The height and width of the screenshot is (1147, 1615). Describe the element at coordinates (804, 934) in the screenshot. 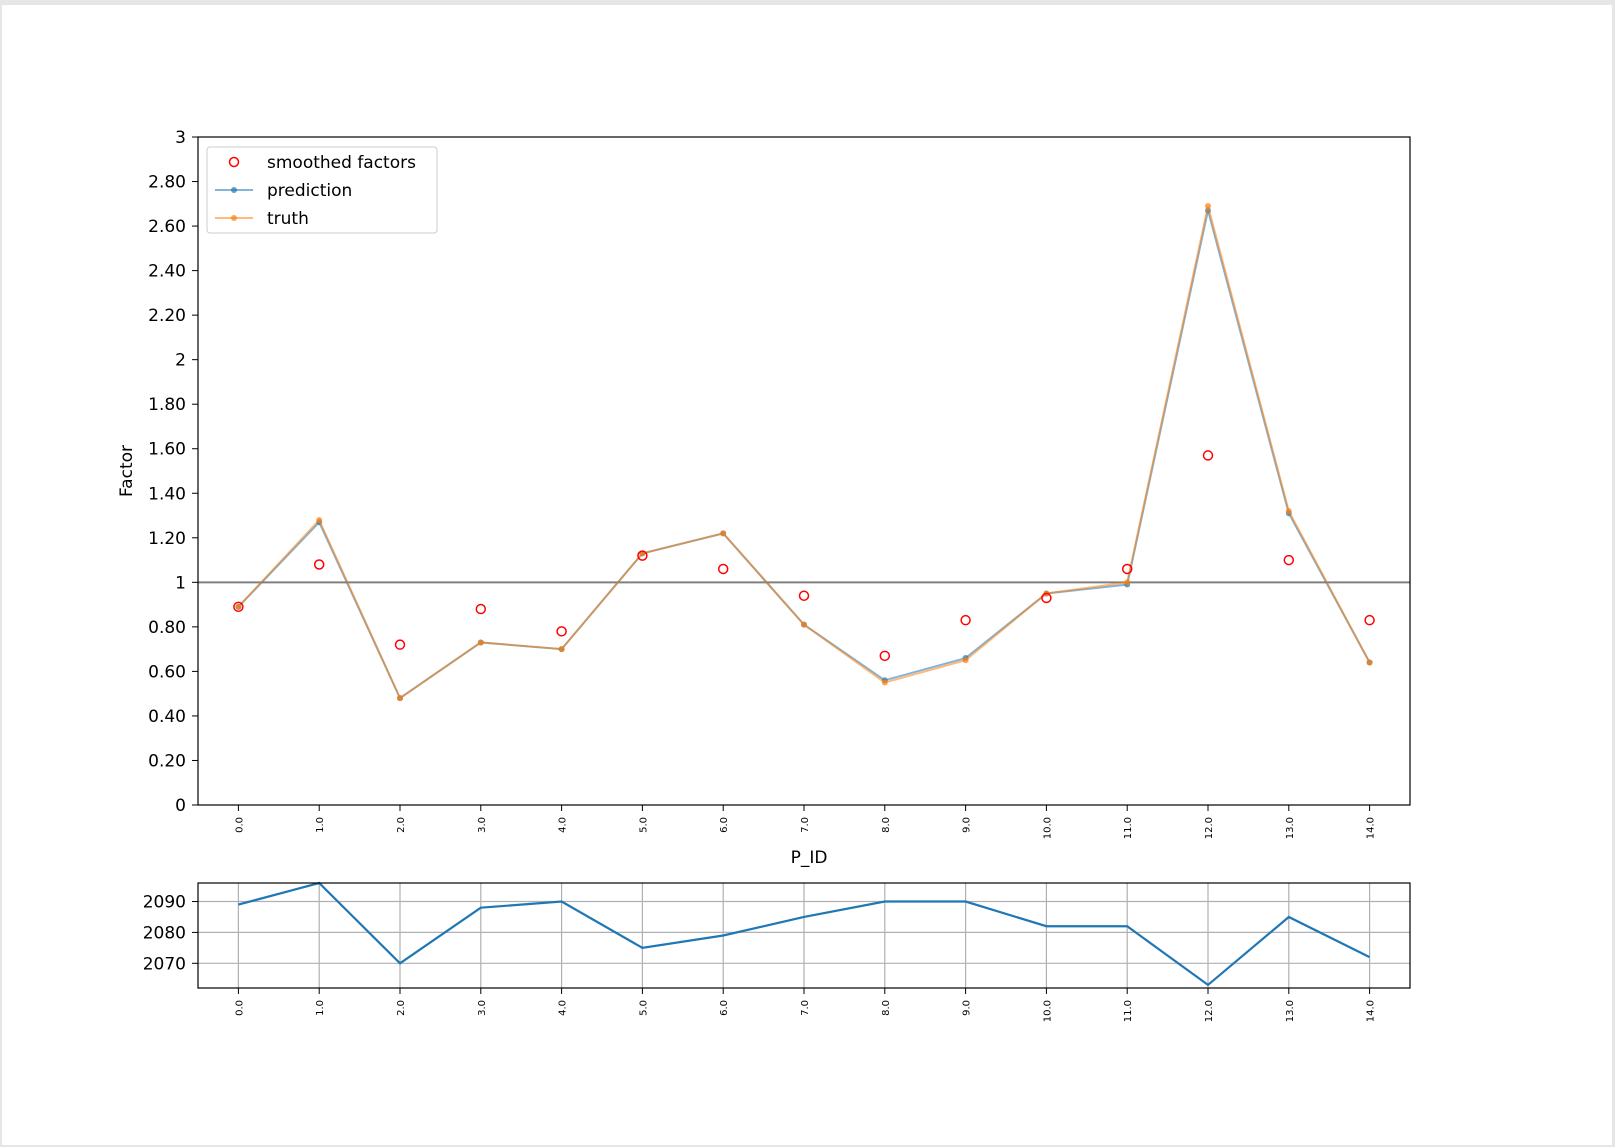

I see `secondary-series-line` at that location.